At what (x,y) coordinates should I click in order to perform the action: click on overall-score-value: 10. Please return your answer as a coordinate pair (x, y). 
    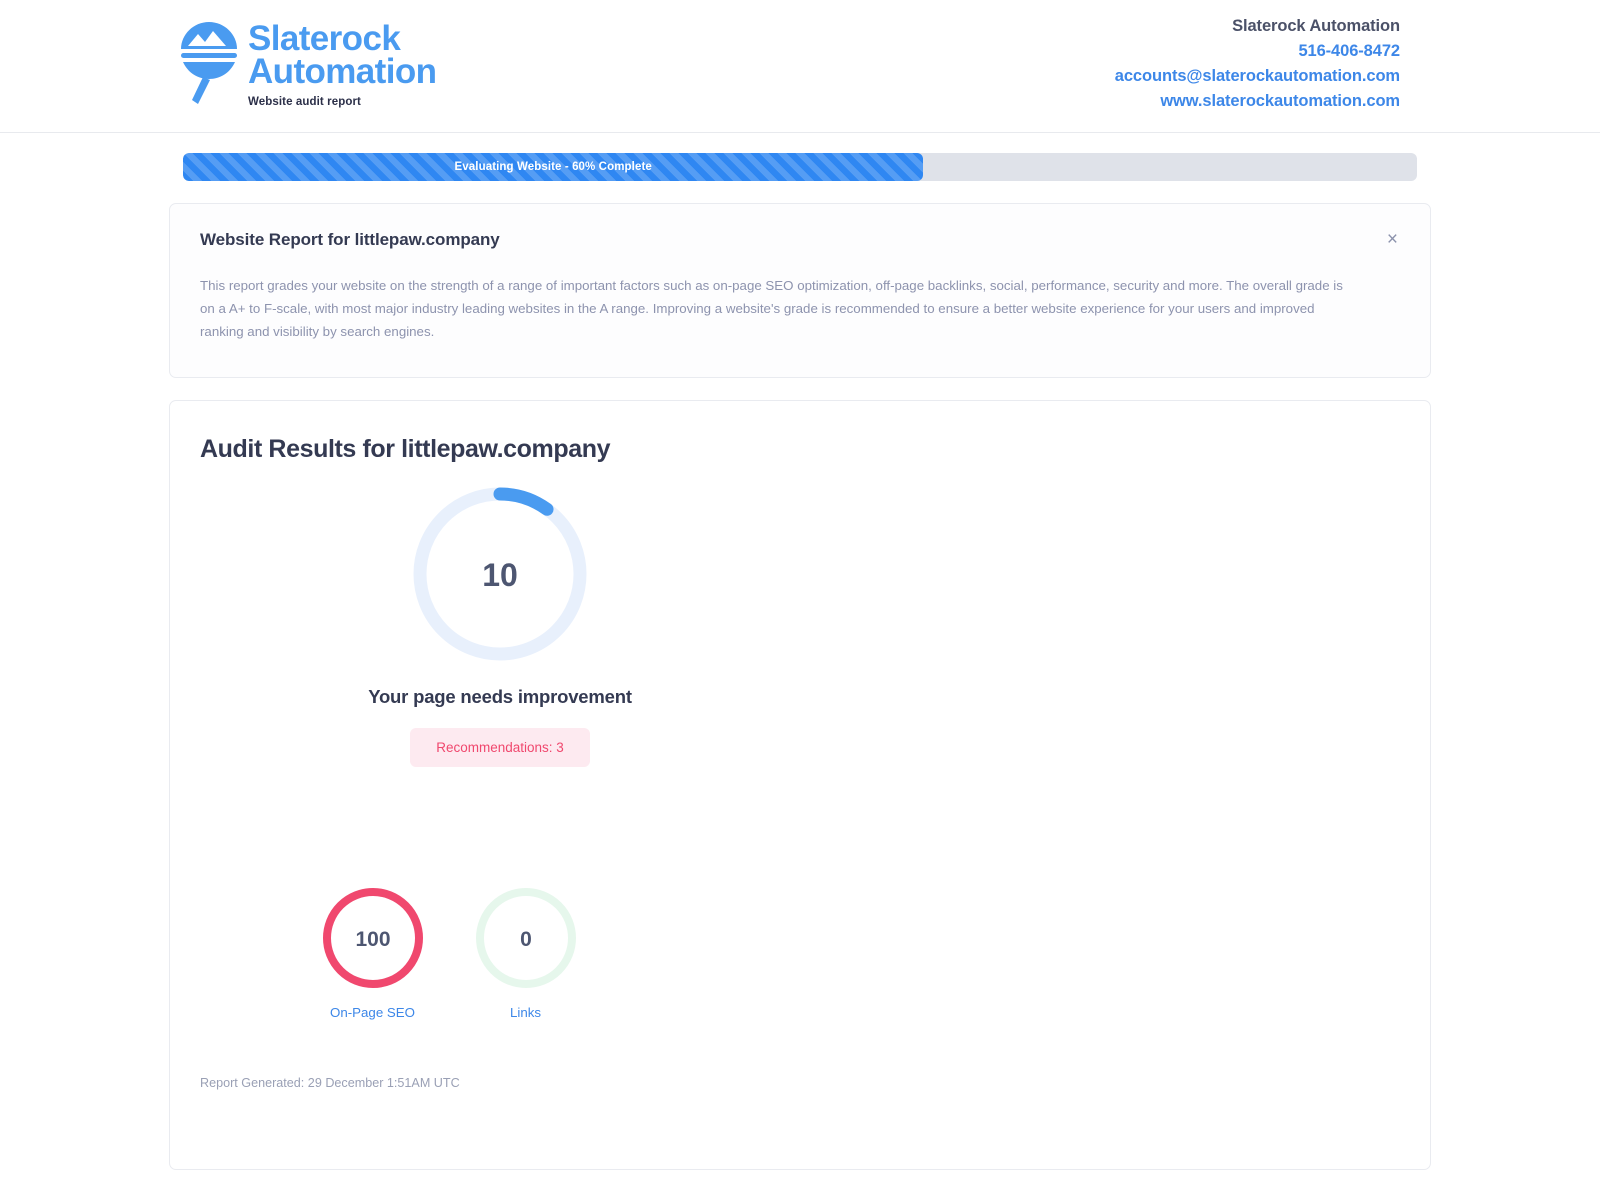
    Looking at the image, I should click on (500, 575).